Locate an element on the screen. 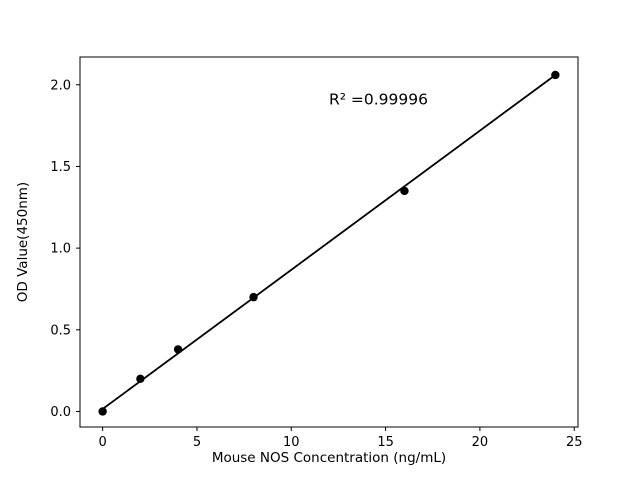 The image size is (640, 480). x-tick-label: 15 is located at coordinates (385, 442).